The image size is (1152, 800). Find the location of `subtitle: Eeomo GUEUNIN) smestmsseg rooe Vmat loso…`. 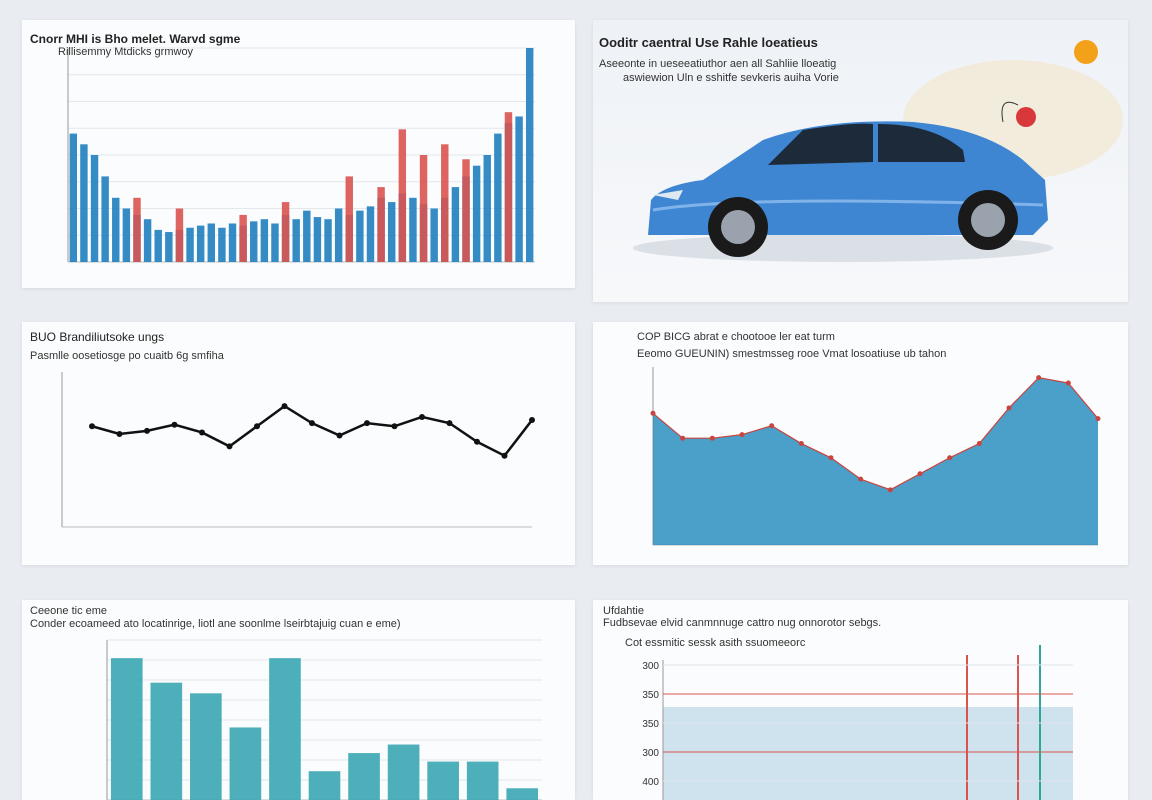

subtitle: Eeomo GUEUNIN) smestmsseg rooe Vmat loso… is located at coordinates (792, 354).